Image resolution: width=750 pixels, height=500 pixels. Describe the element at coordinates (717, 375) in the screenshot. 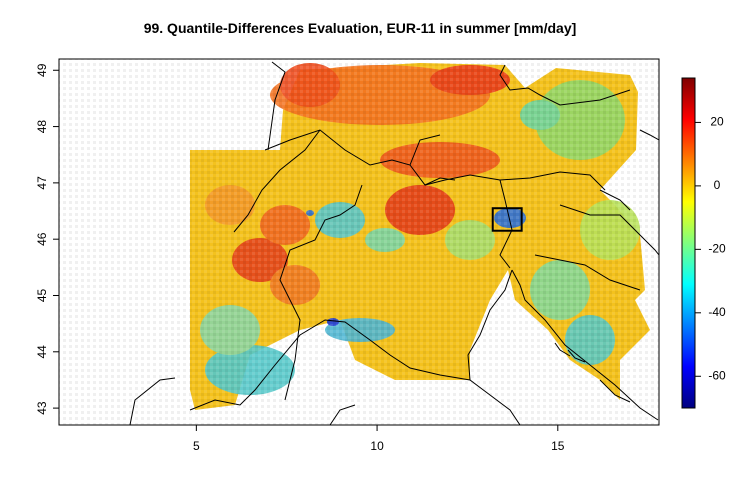

I see `colorbar-tick-label: -60` at that location.